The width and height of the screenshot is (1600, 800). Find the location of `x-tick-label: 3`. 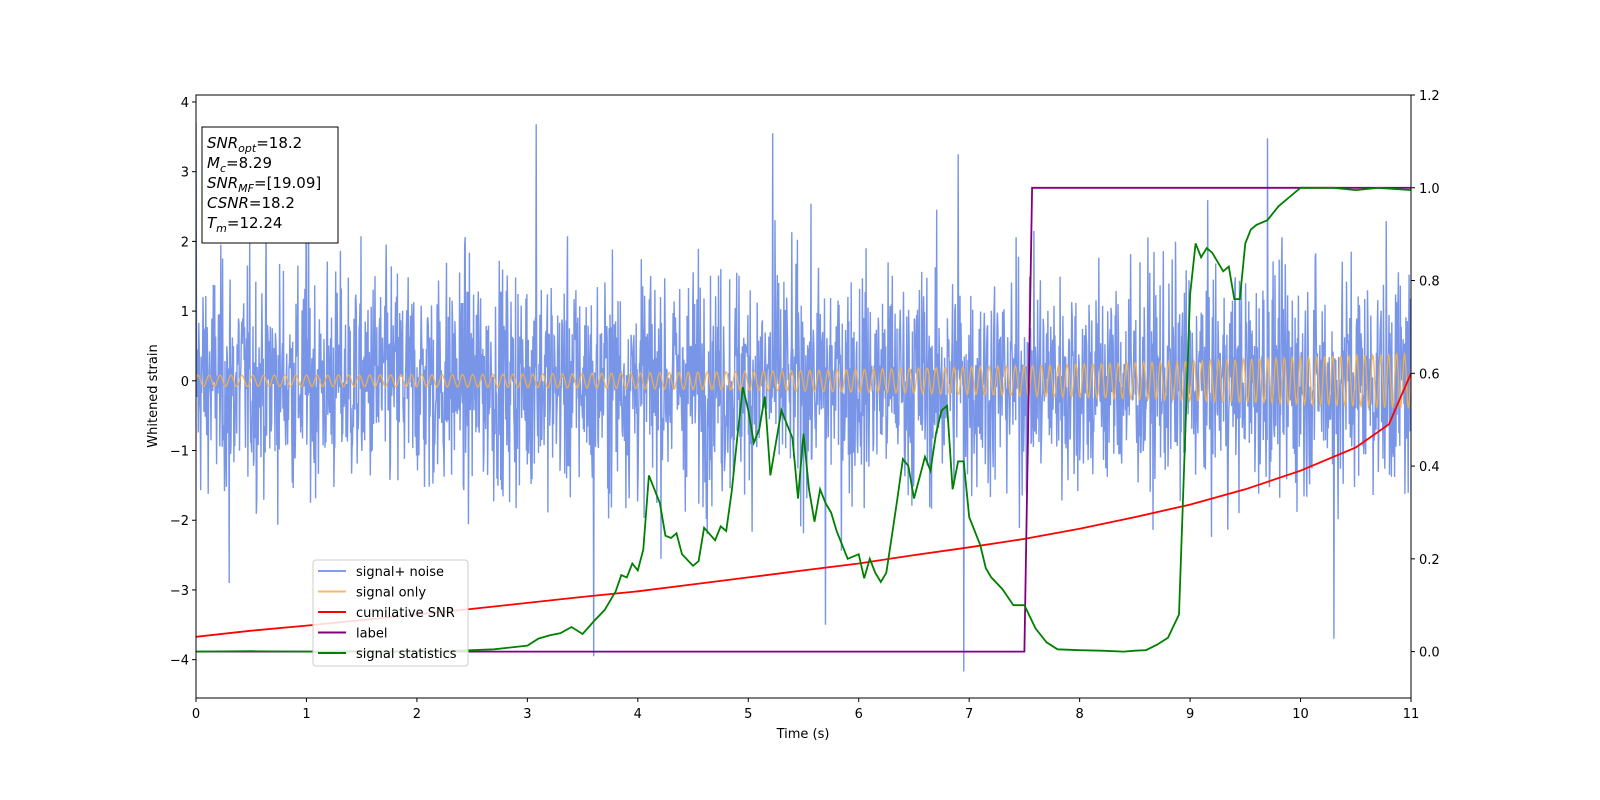

x-tick-label: 3 is located at coordinates (527, 714).